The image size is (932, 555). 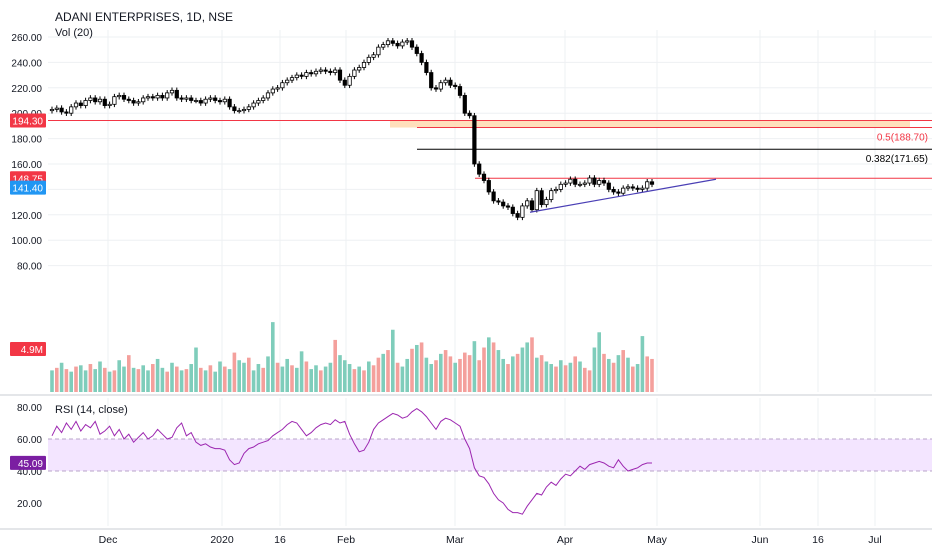 What do you see at coordinates (26, 89) in the screenshot?
I see `price-tick-label: 220.00` at bounding box center [26, 89].